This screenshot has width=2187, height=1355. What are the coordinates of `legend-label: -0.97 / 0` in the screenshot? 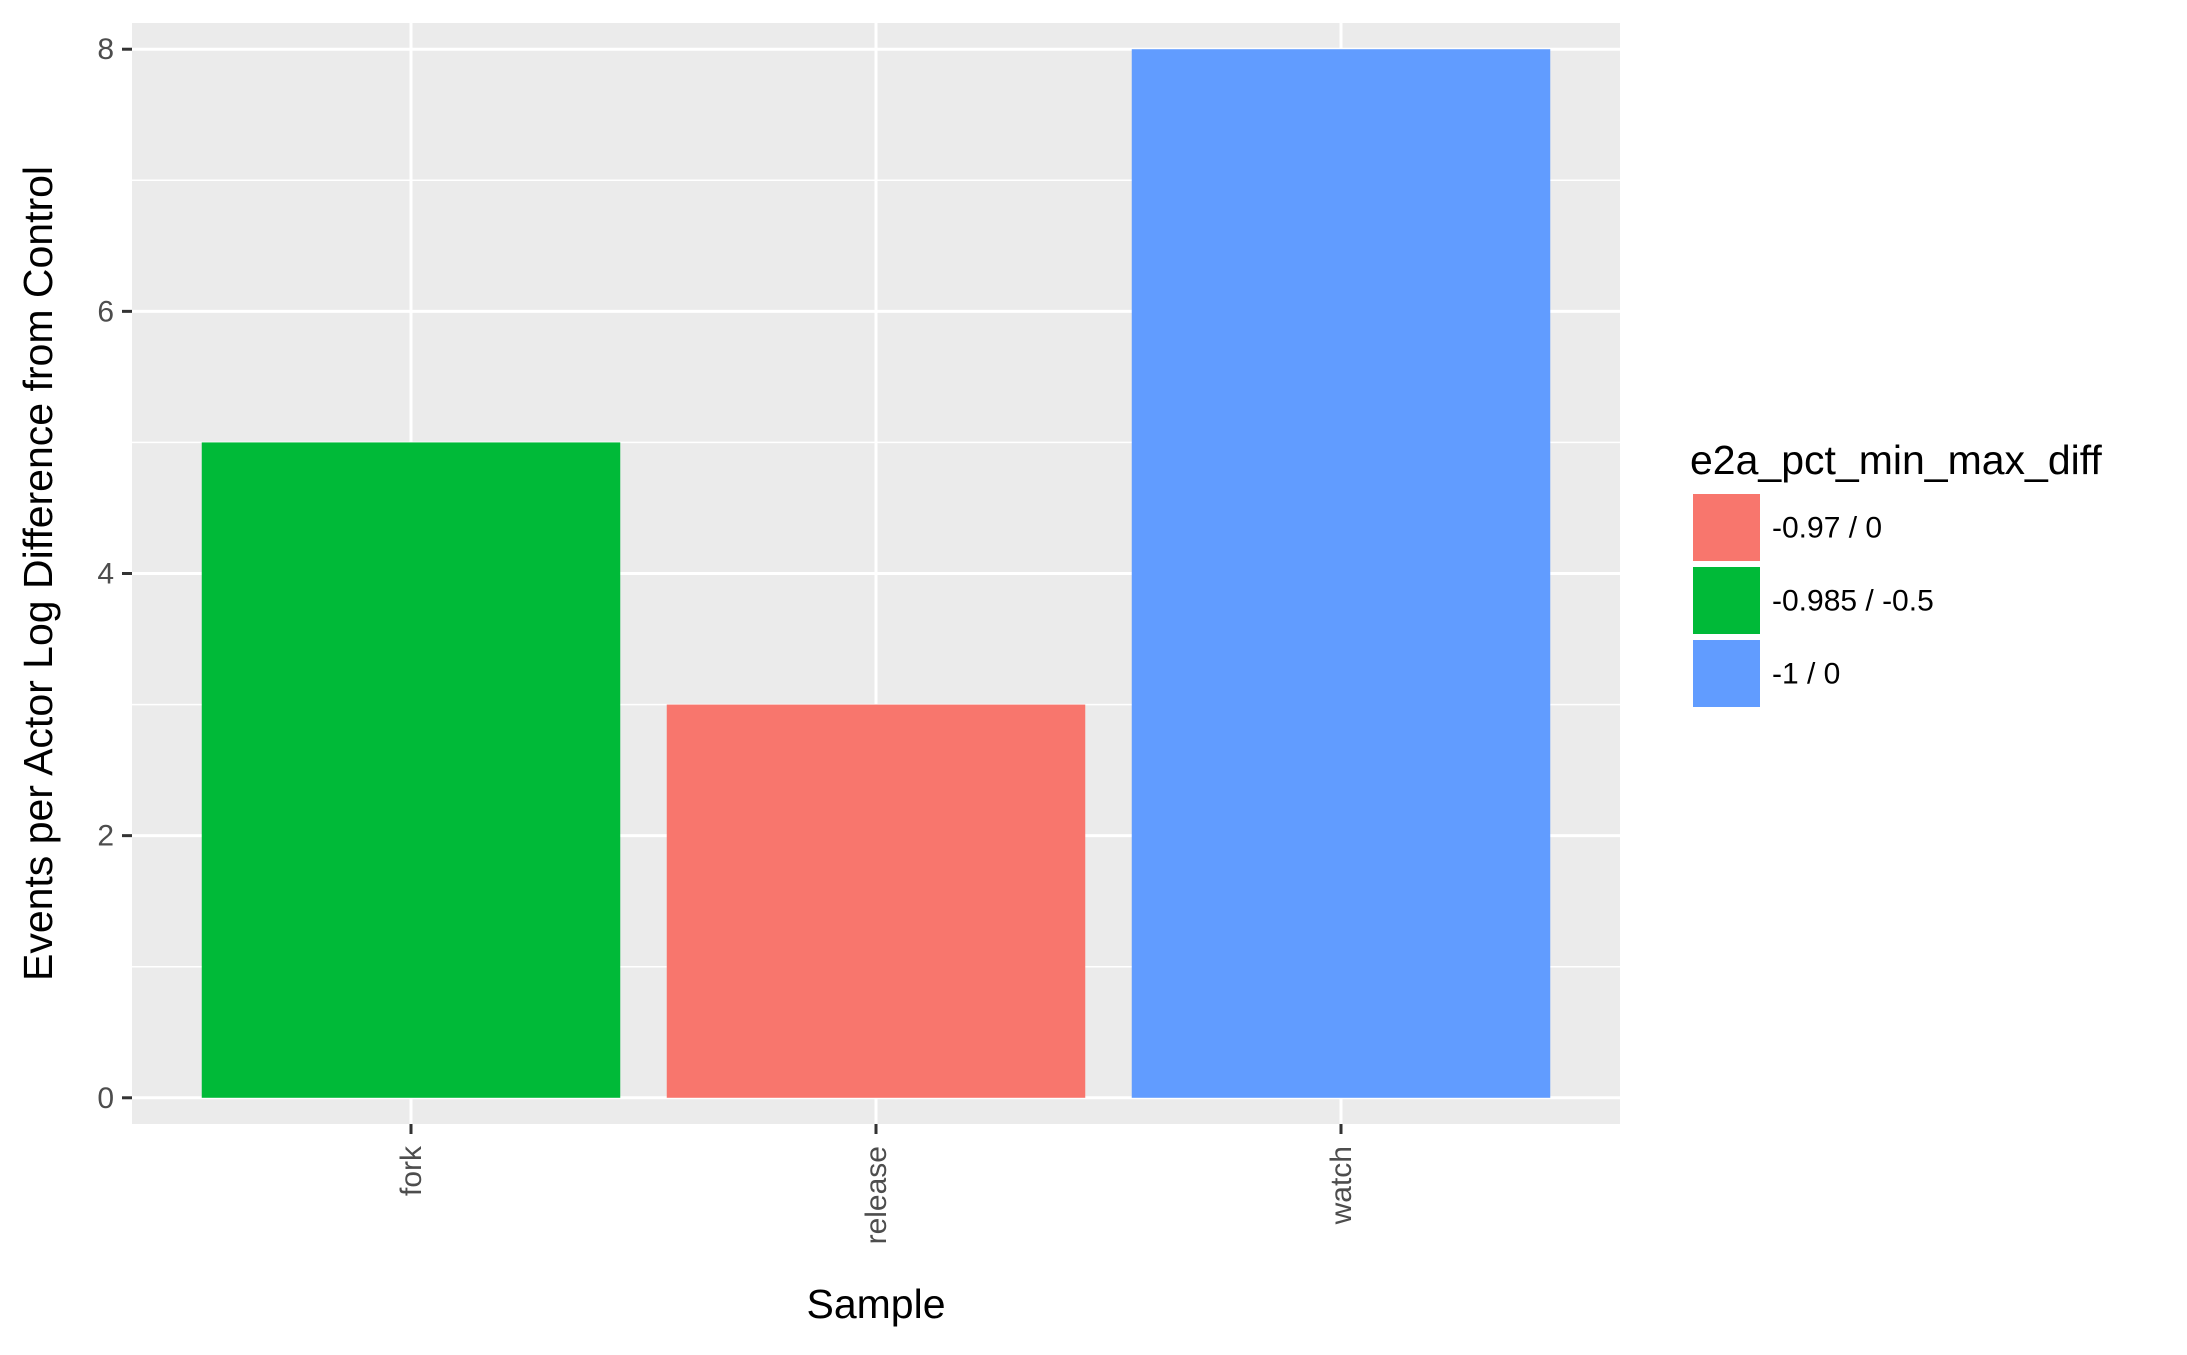 It's located at (1827, 528).